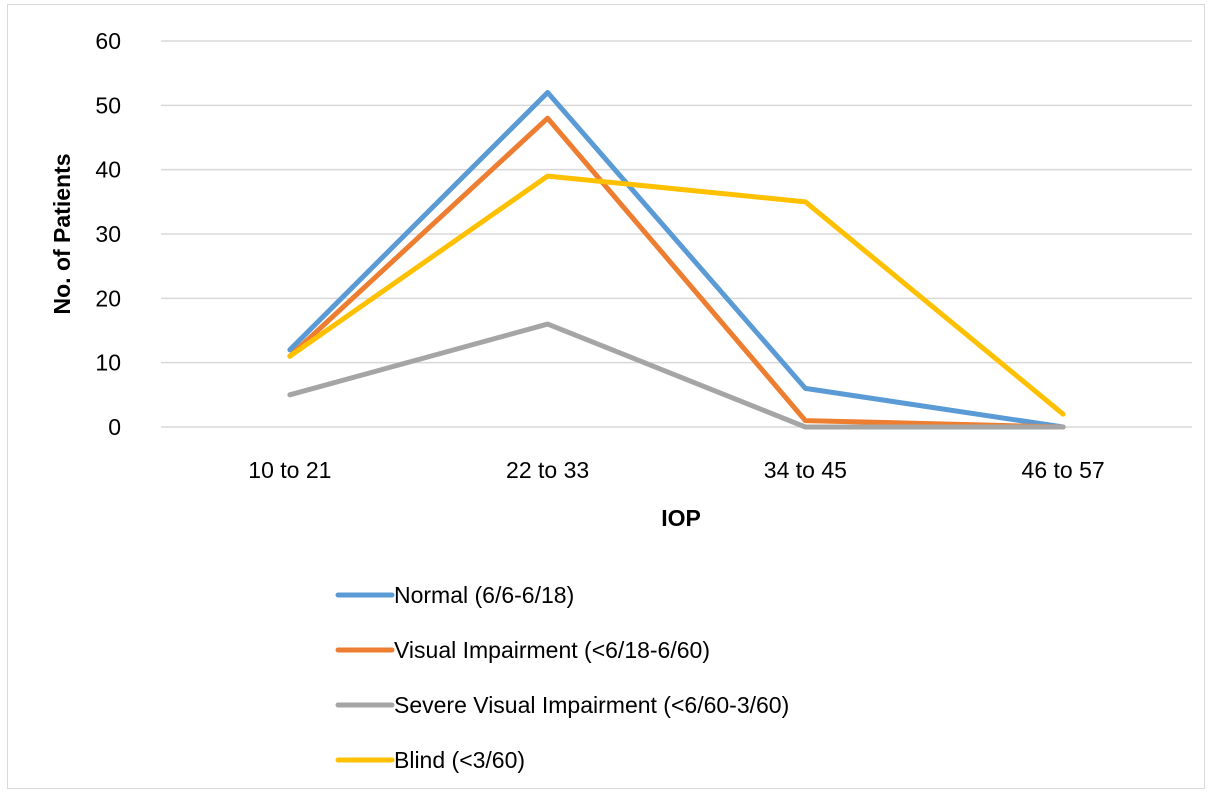  I want to click on x-axis-title: IOP, so click(681, 518).